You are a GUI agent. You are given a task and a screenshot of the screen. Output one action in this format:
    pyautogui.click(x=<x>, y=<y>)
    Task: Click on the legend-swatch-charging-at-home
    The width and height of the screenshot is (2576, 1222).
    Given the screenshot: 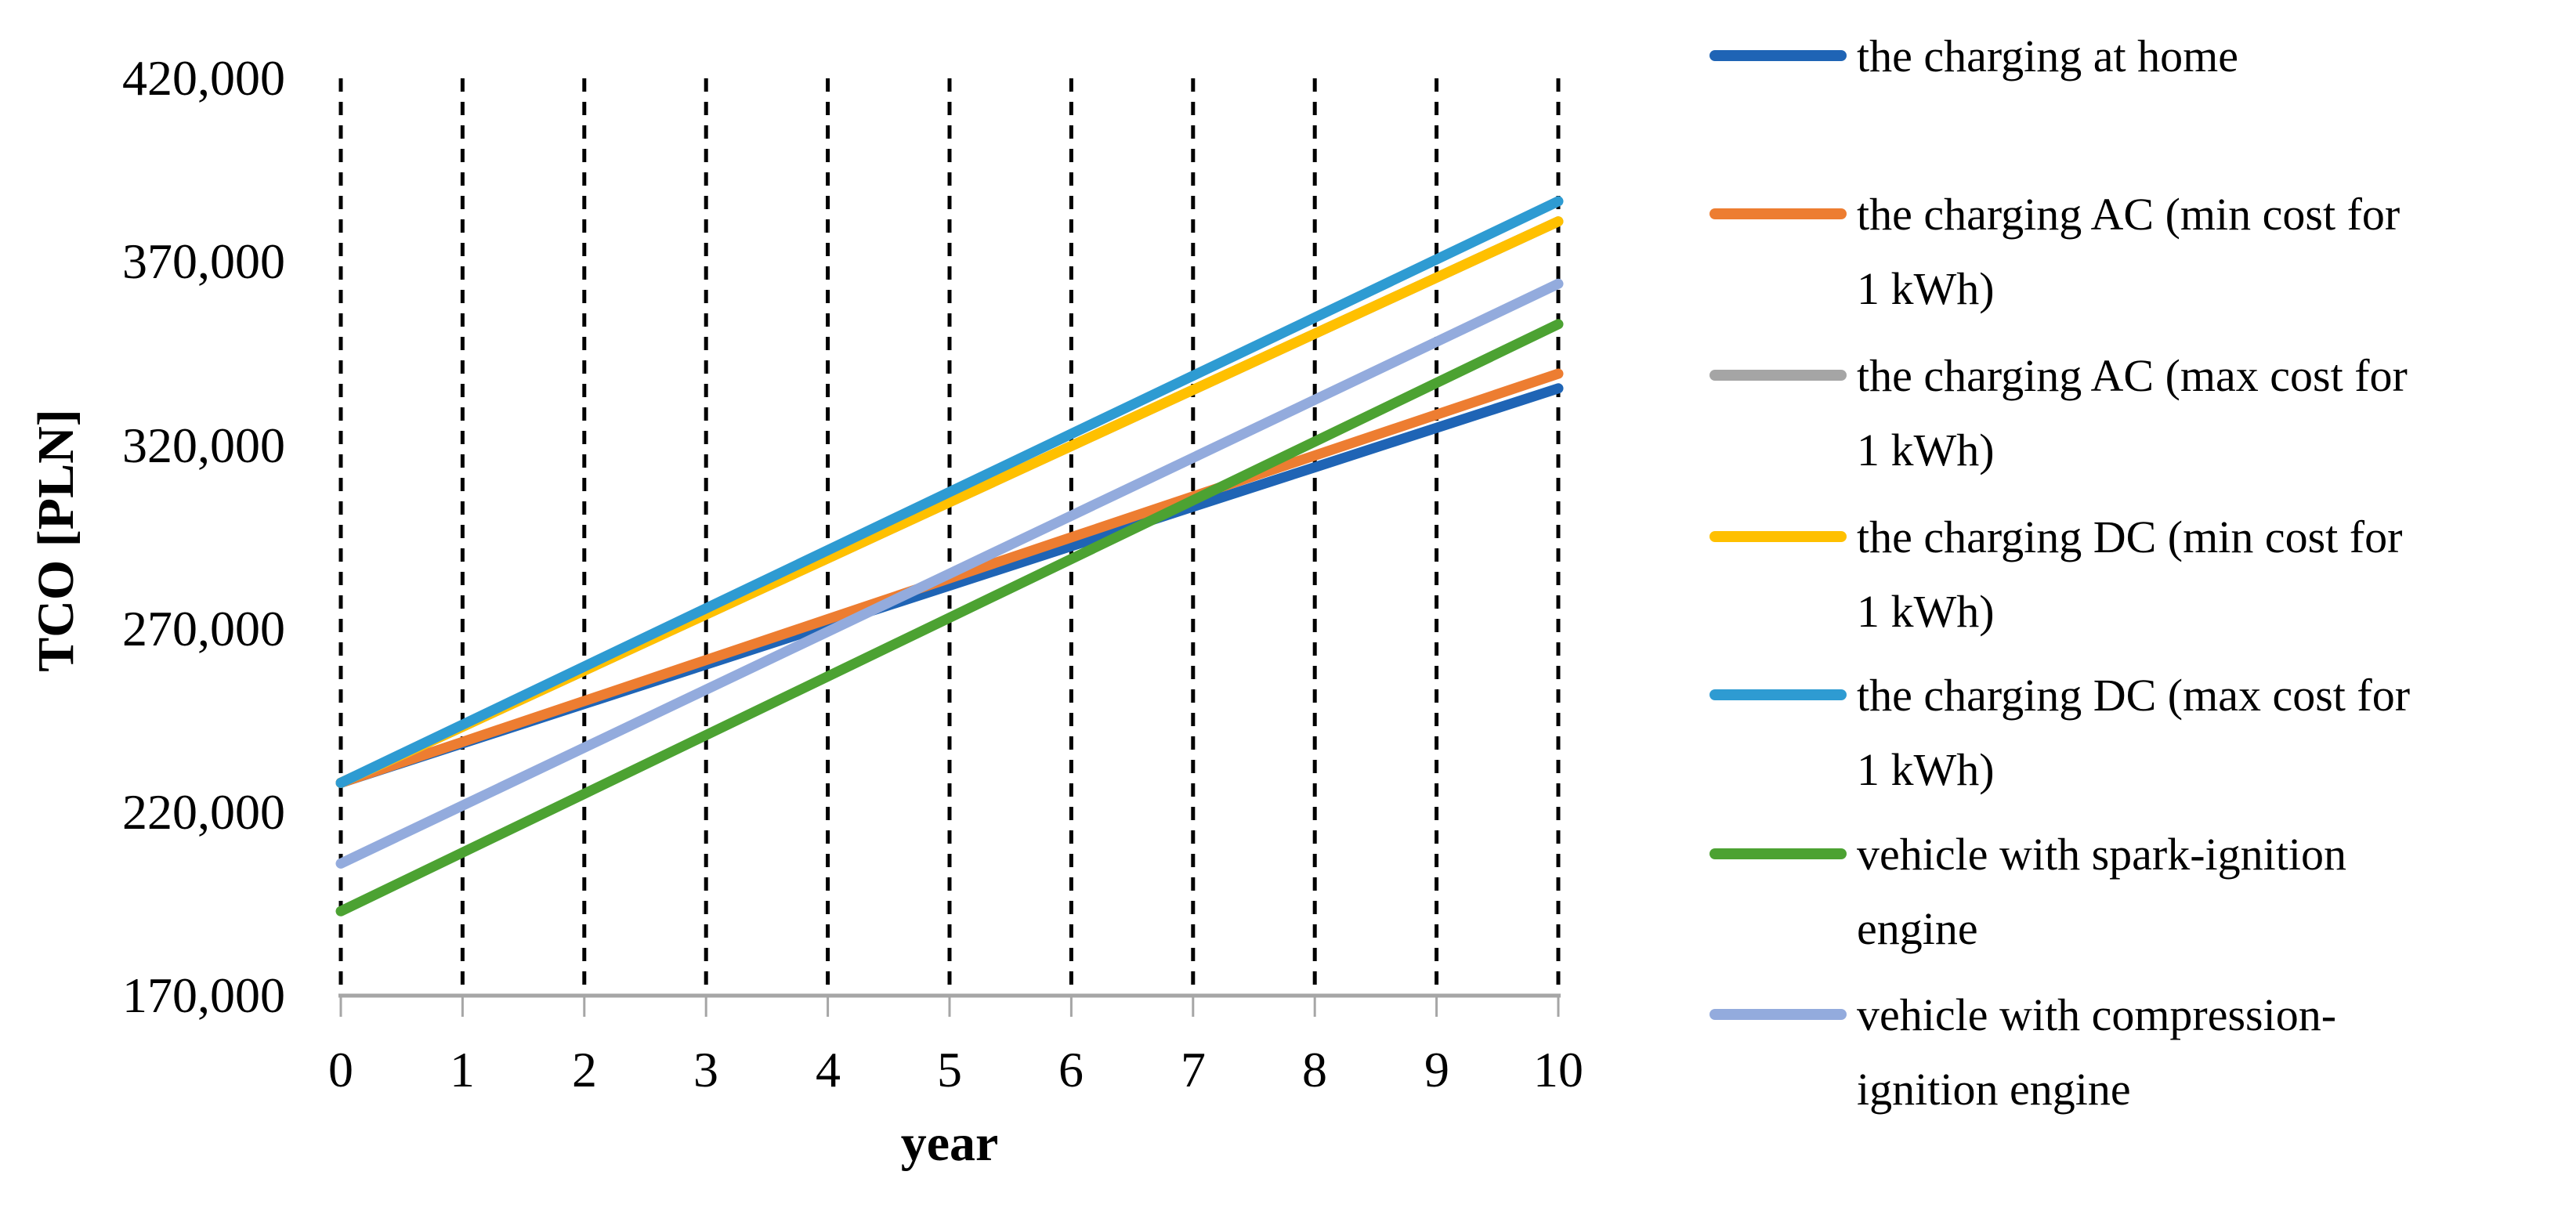 What is the action you would take?
    pyautogui.click(x=1778, y=55)
    